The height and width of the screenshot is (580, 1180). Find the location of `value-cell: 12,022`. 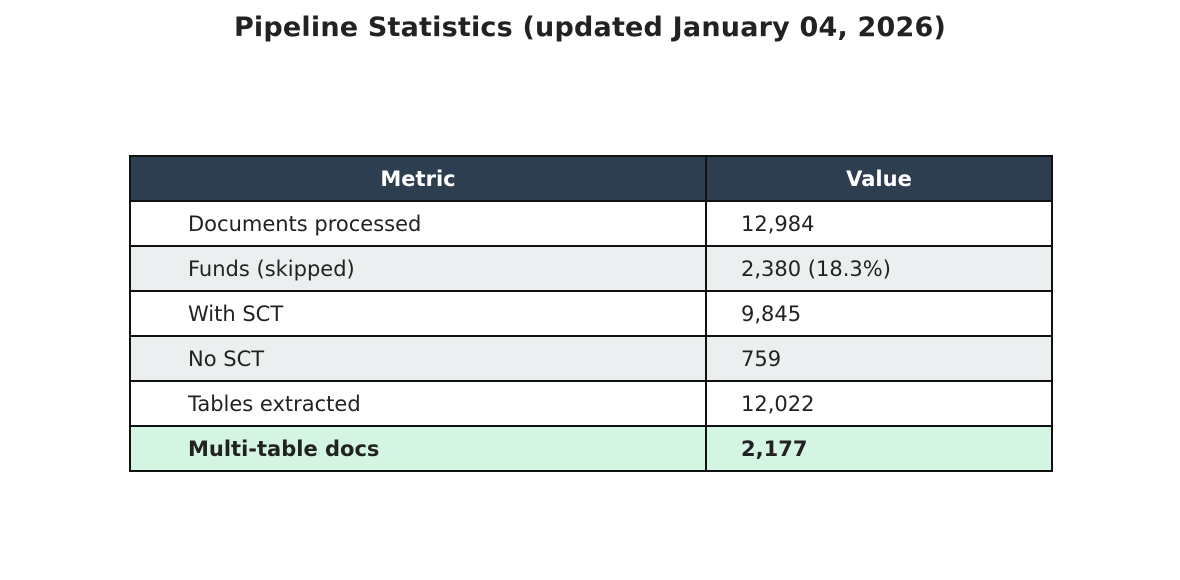

value-cell: 12,022 is located at coordinates (879, 403).